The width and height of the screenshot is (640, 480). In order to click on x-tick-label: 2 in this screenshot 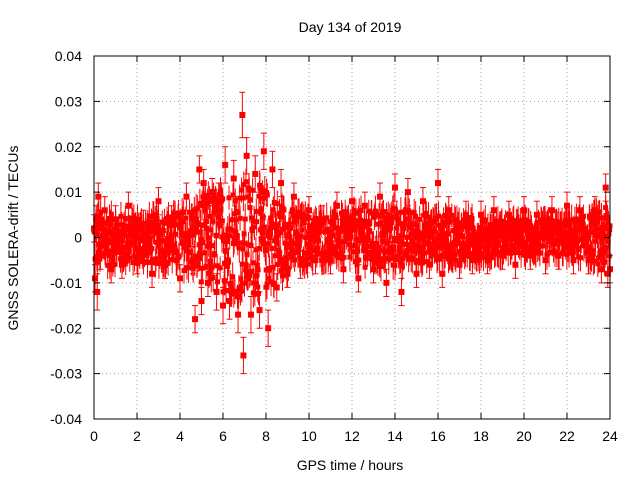, I will do `click(137, 436)`.